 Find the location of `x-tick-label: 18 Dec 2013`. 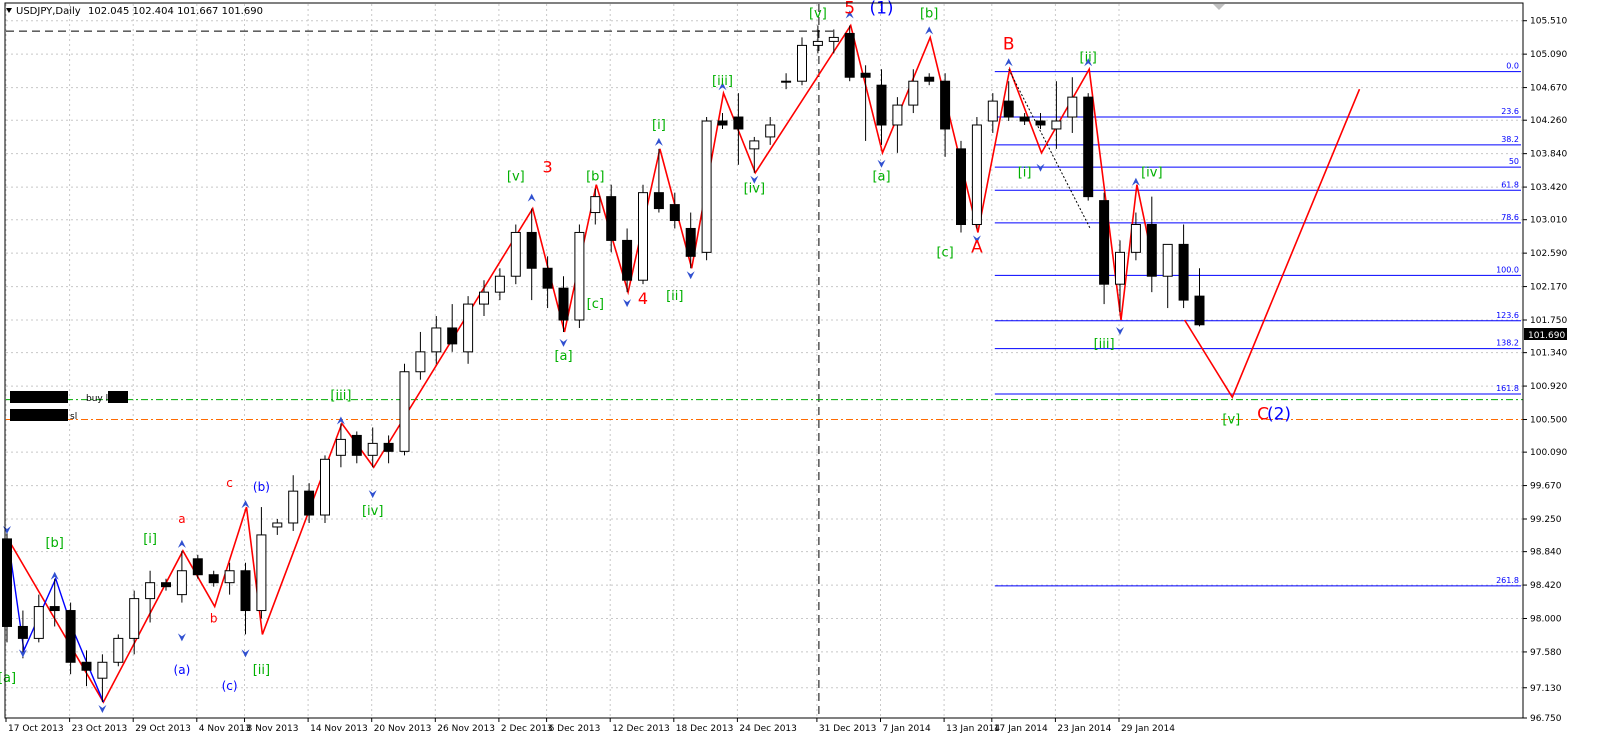

x-tick-label: 18 Dec 2013 is located at coordinates (705, 729).